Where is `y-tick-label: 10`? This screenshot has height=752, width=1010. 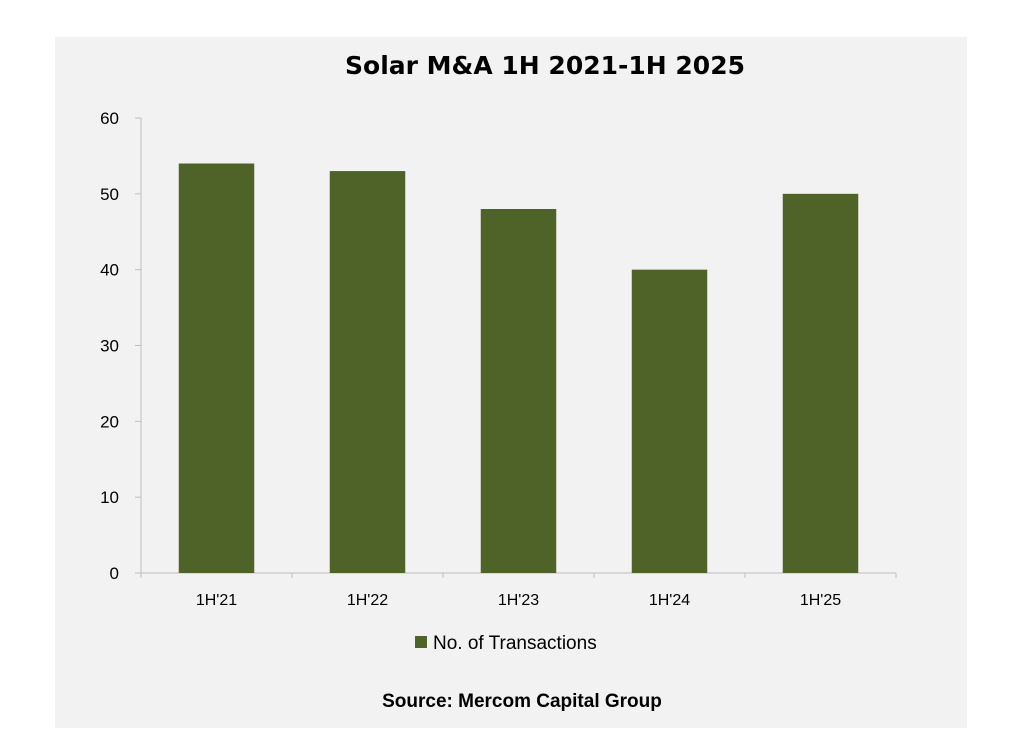 y-tick-label: 10 is located at coordinates (109, 497).